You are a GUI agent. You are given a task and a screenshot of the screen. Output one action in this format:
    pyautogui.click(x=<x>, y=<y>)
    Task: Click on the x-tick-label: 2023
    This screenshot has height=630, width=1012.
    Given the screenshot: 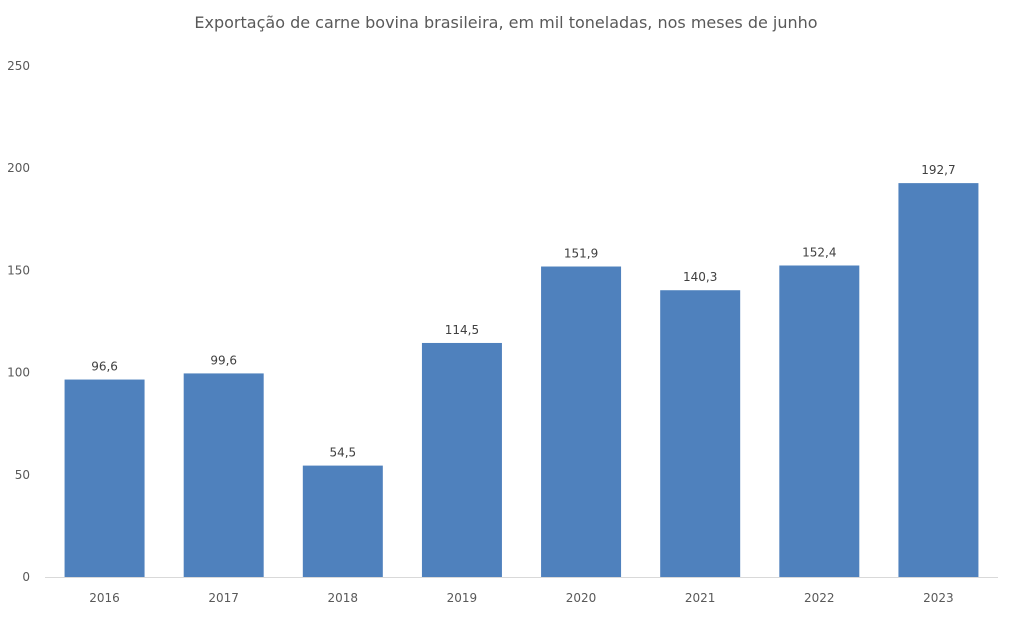 What is the action you would take?
    pyautogui.click(x=938, y=598)
    